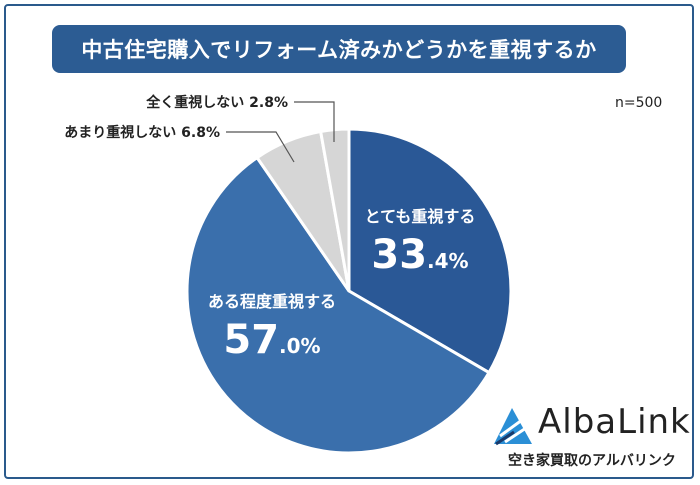 Image resolution: width=700 pixels, height=485 pixels. I want to click on slice-label: あまり重視しない 6.8%, so click(142, 132).